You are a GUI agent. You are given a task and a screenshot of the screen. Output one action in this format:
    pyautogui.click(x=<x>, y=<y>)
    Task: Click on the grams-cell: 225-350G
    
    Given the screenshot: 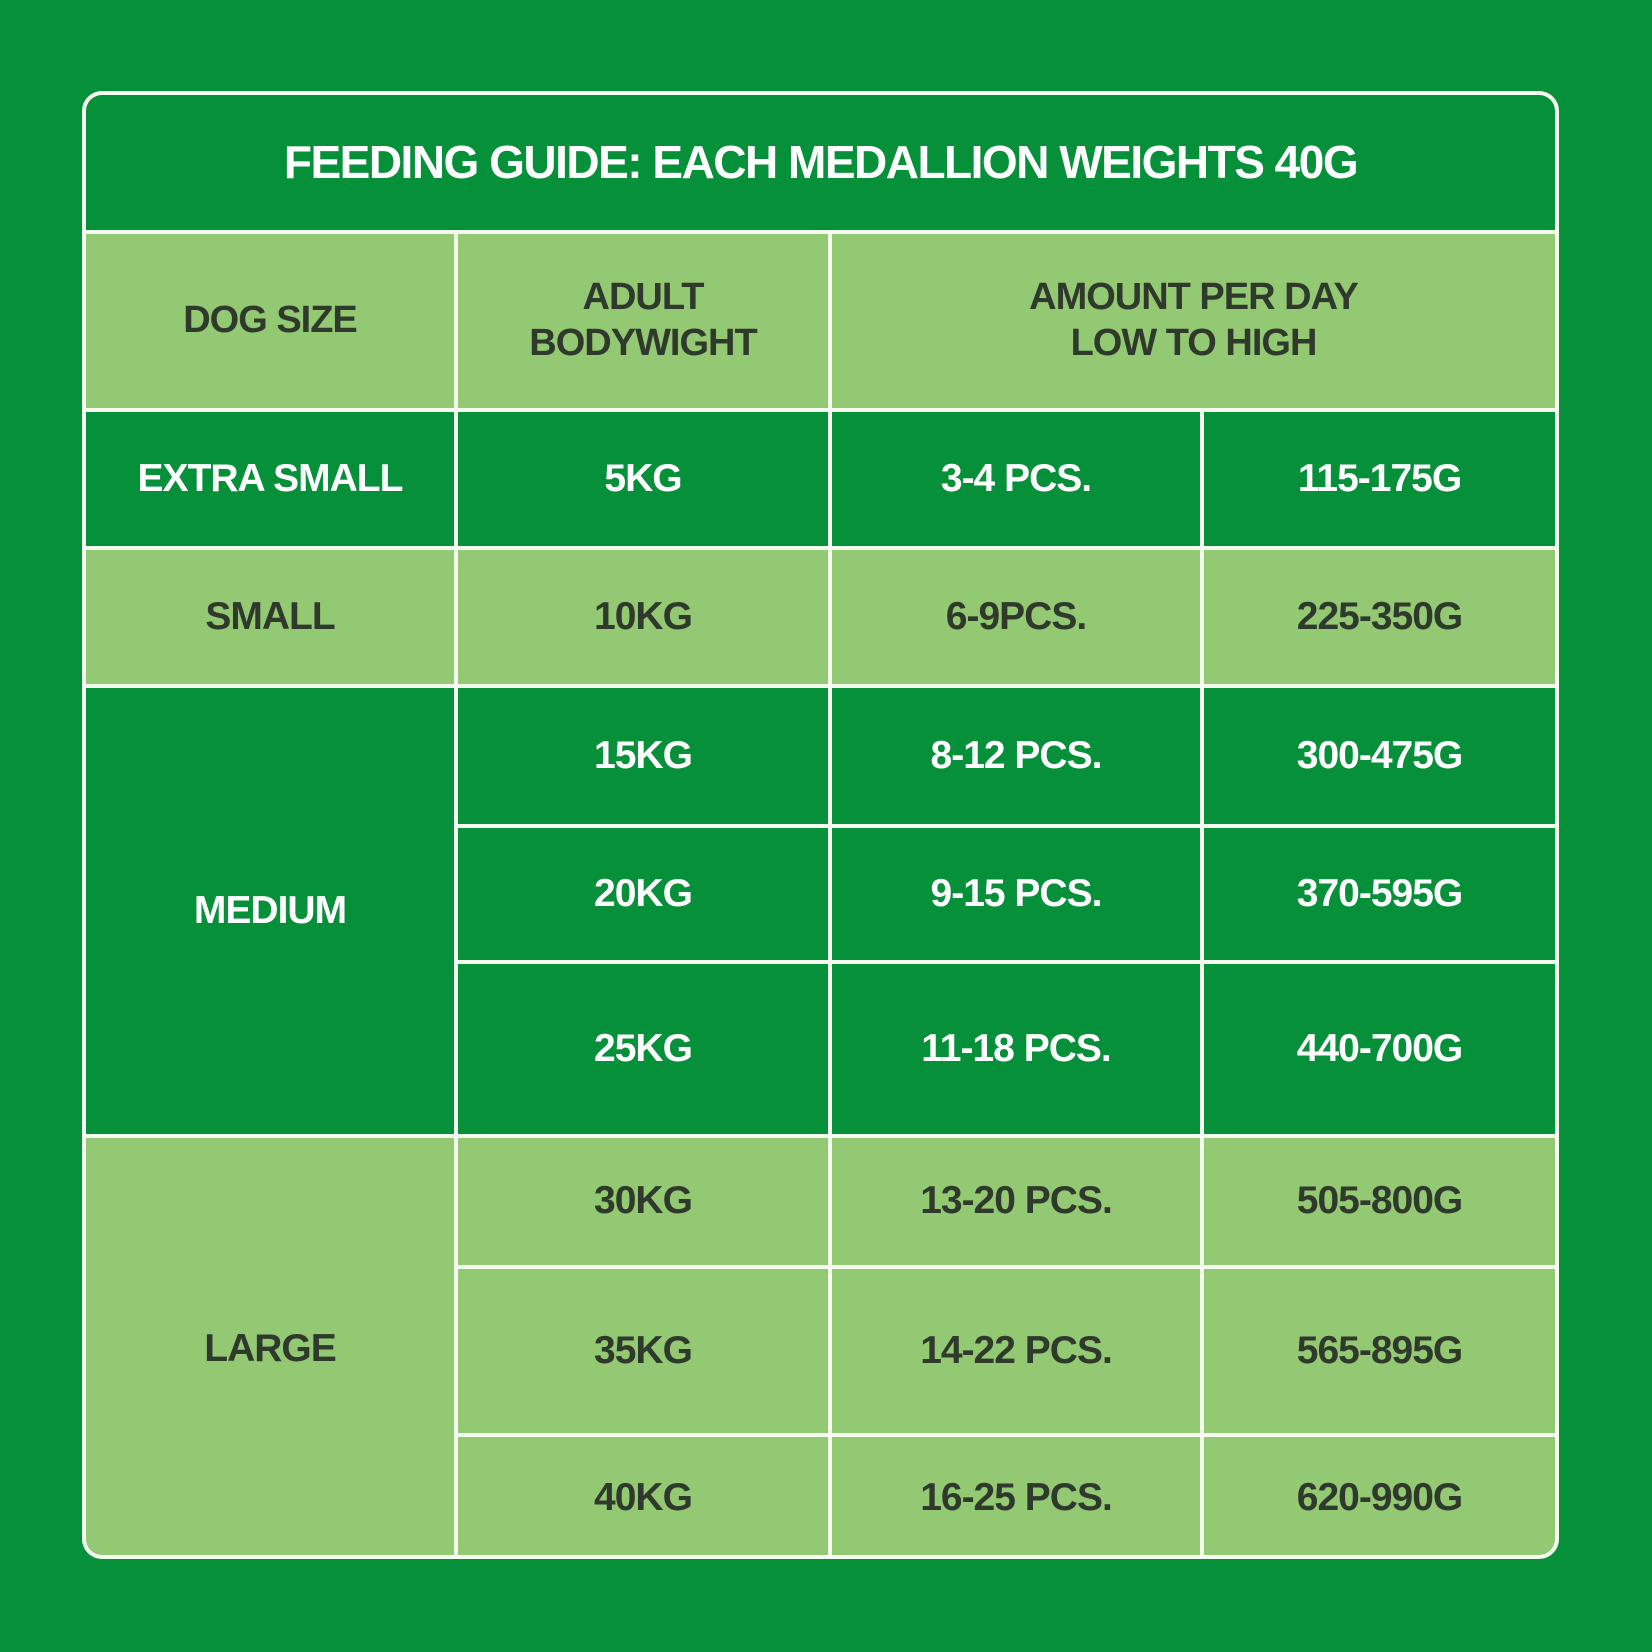 What is the action you would take?
    pyautogui.click(x=1379, y=617)
    